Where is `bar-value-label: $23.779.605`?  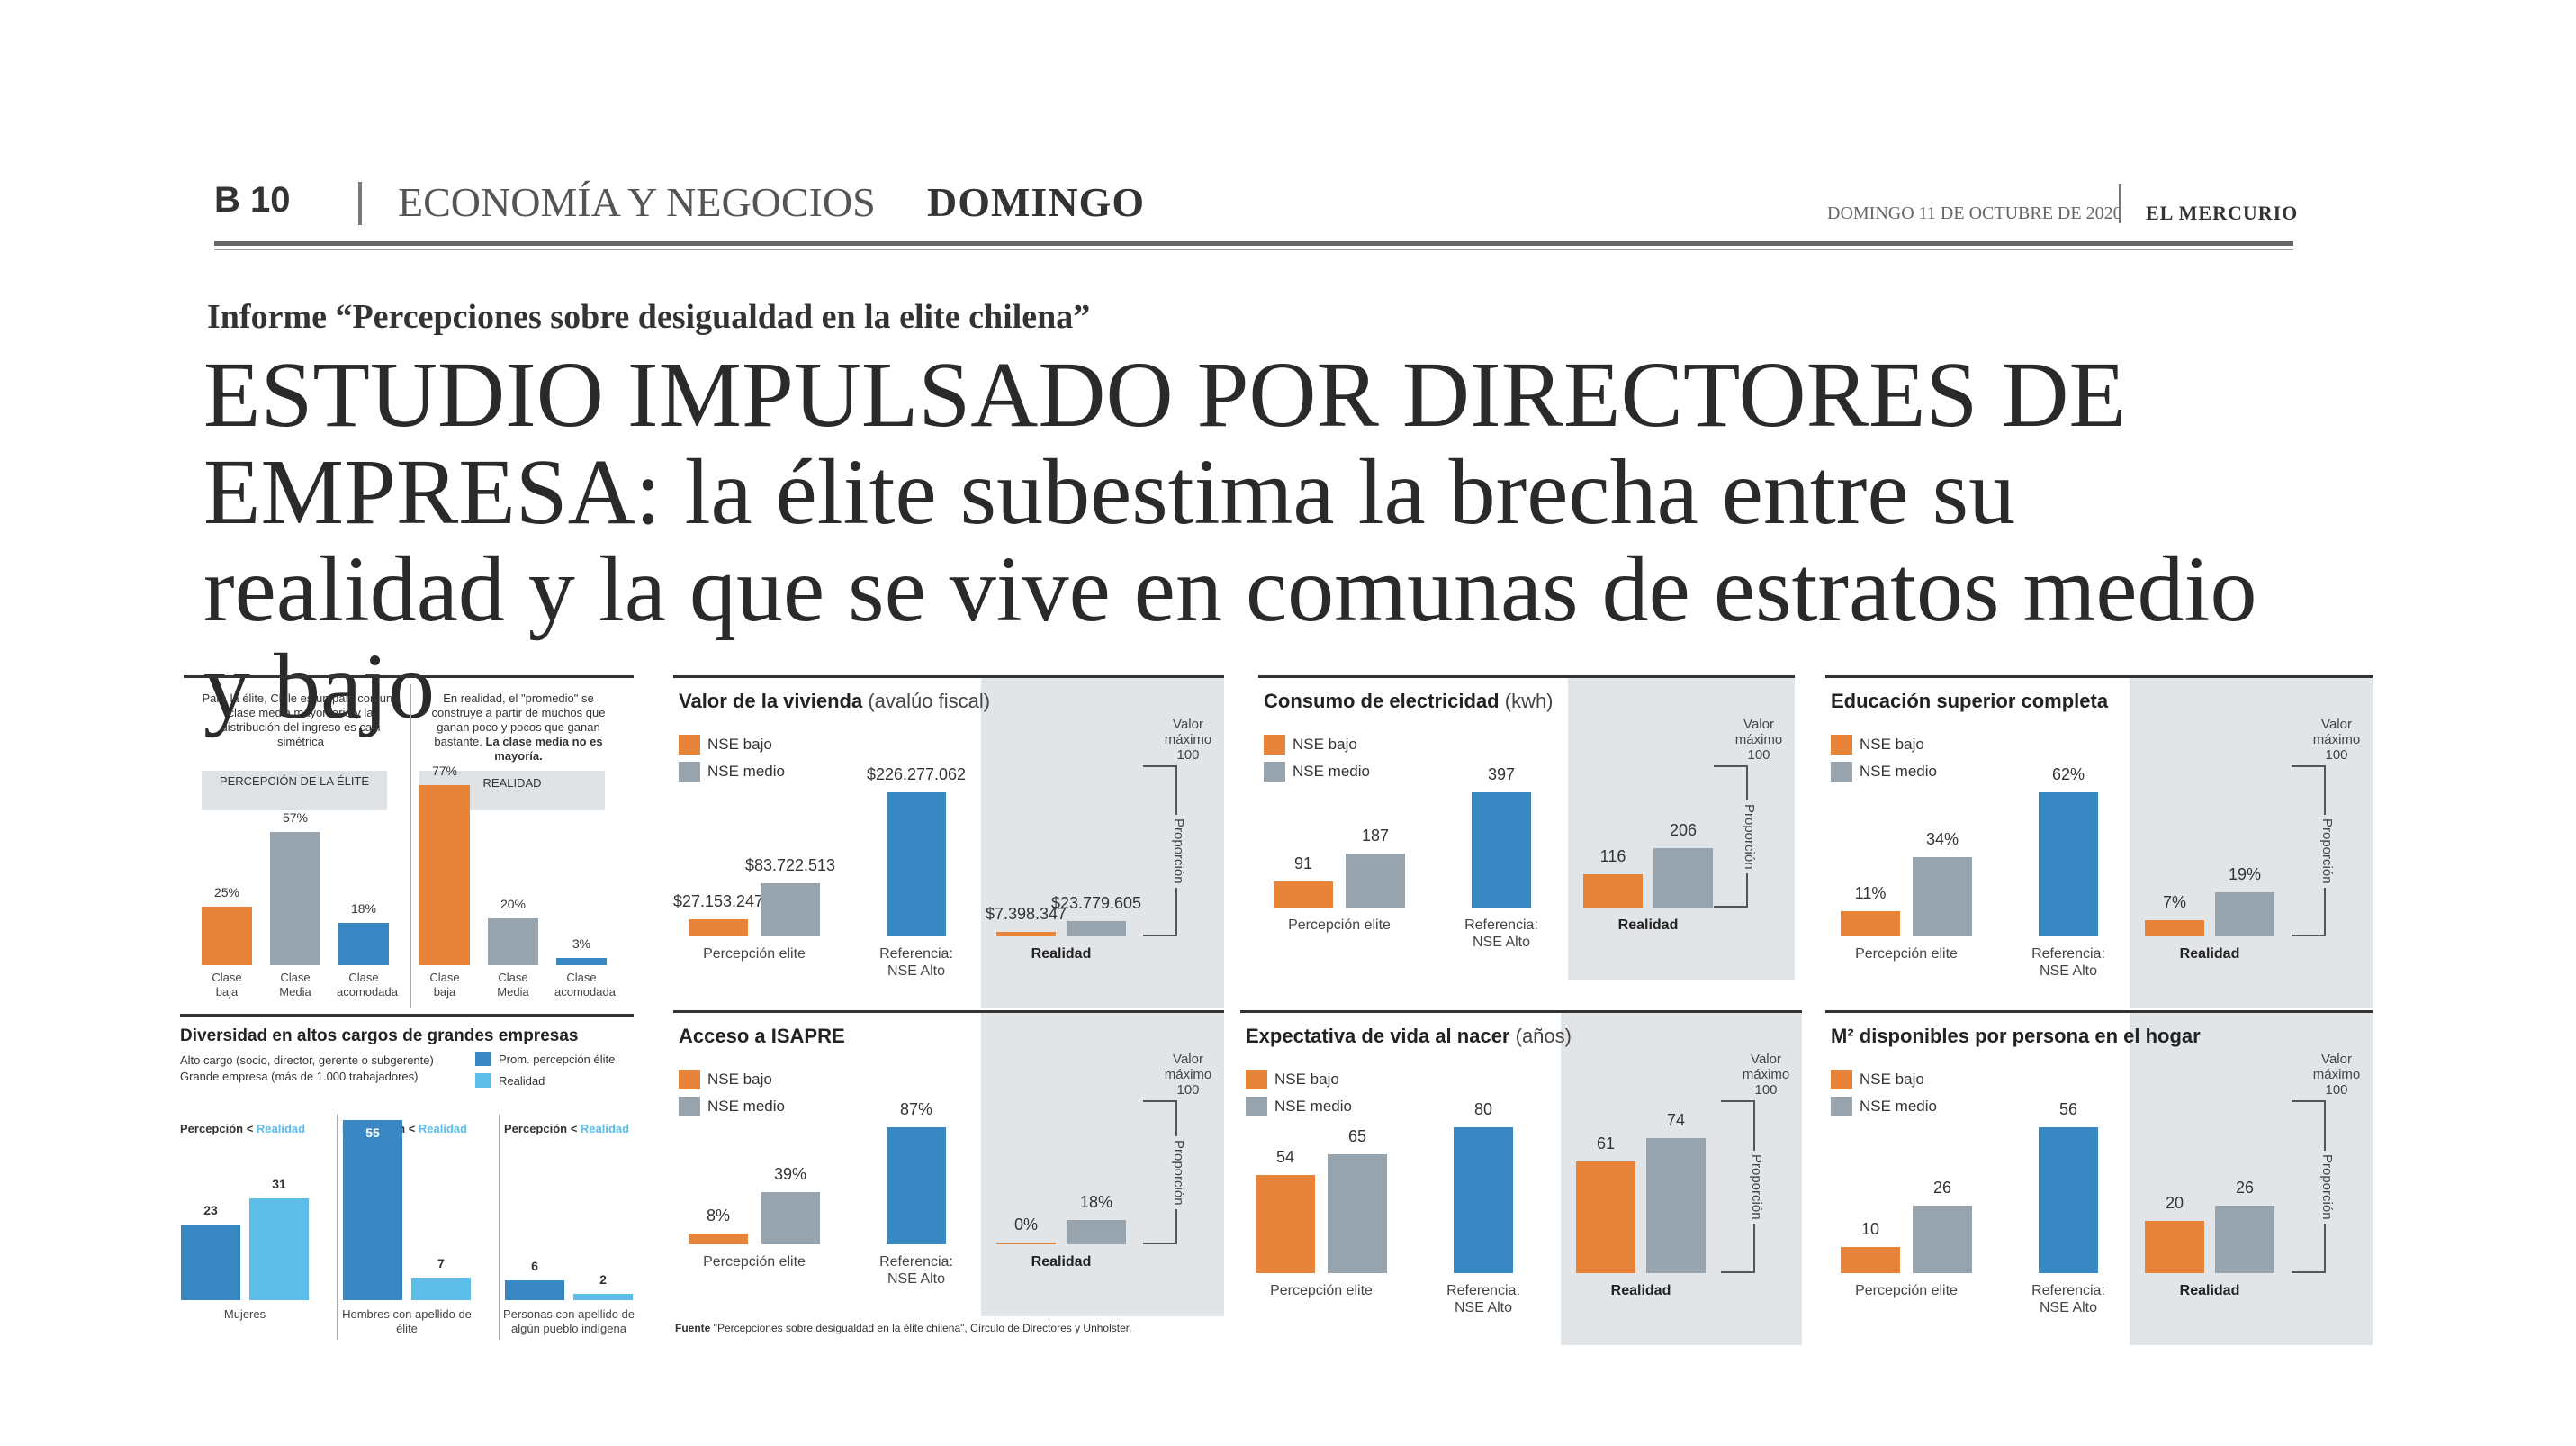 bar-value-label: $23.779.605 is located at coordinates (1096, 904).